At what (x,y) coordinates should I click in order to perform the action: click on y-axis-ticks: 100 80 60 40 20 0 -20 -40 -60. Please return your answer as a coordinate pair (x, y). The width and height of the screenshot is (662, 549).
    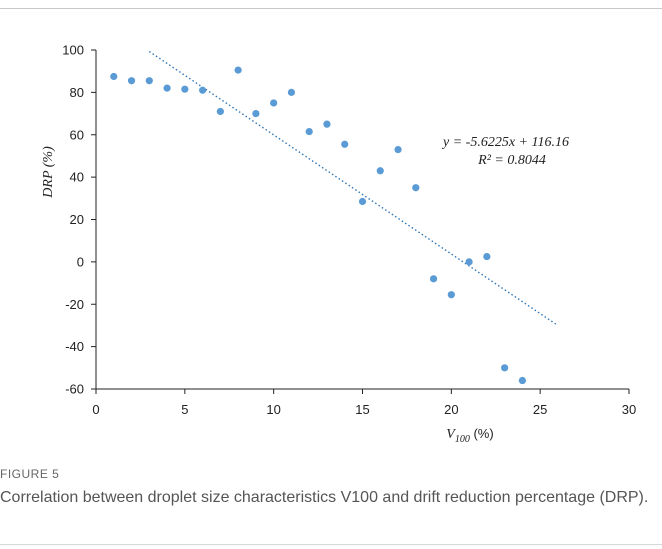
    Looking at the image, I should click on (79, 220).